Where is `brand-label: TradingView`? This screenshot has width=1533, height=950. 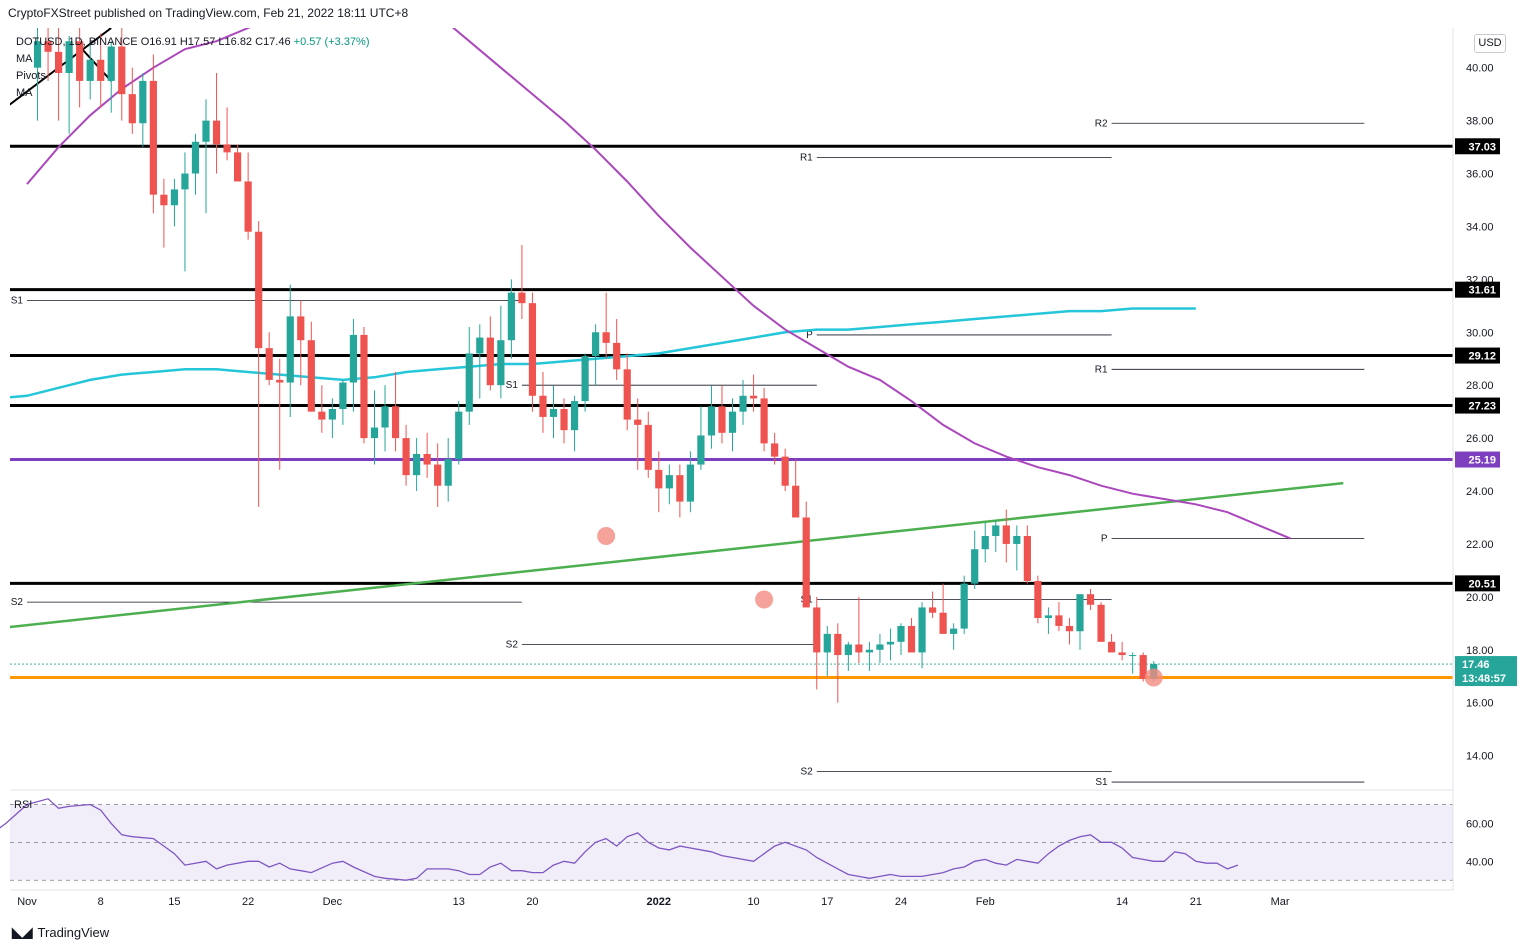
brand-label: TradingView is located at coordinates (73, 932).